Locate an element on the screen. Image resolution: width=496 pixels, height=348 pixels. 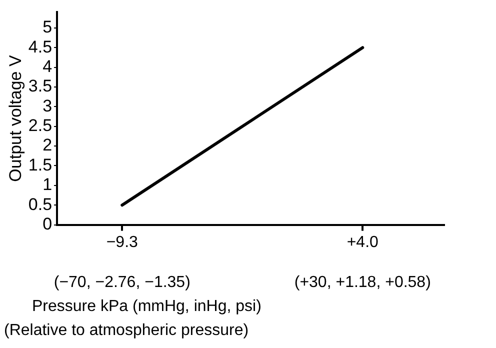
y-tick-label: 3.5 is located at coordinates (40, 86).